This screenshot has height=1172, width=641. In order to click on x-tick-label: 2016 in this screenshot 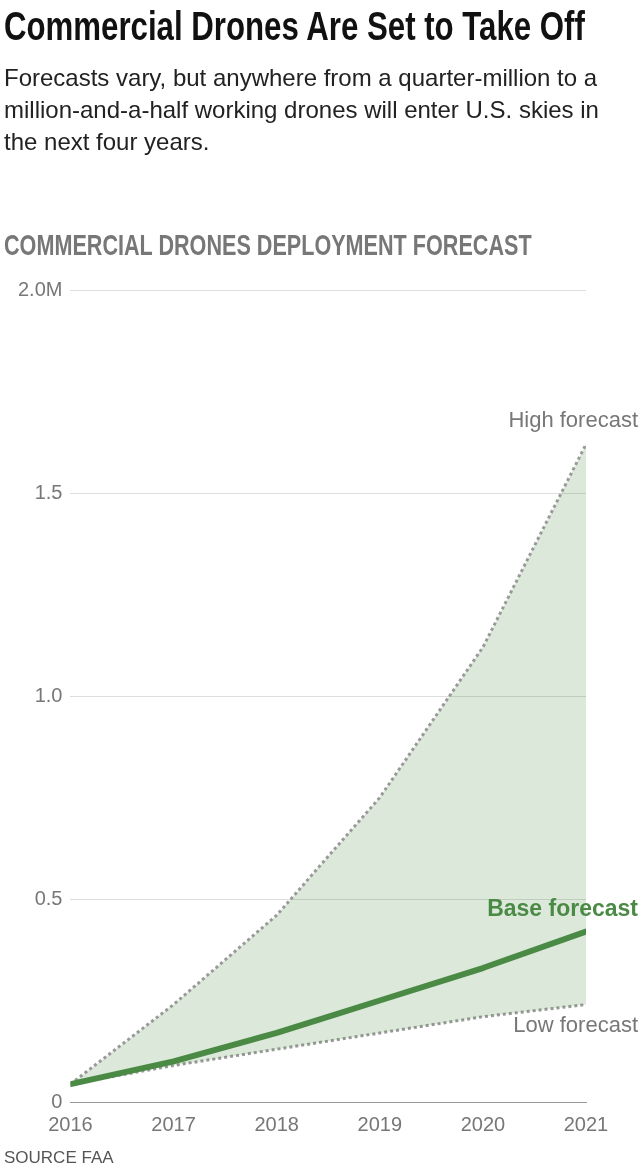, I will do `click(70, 1123)`.